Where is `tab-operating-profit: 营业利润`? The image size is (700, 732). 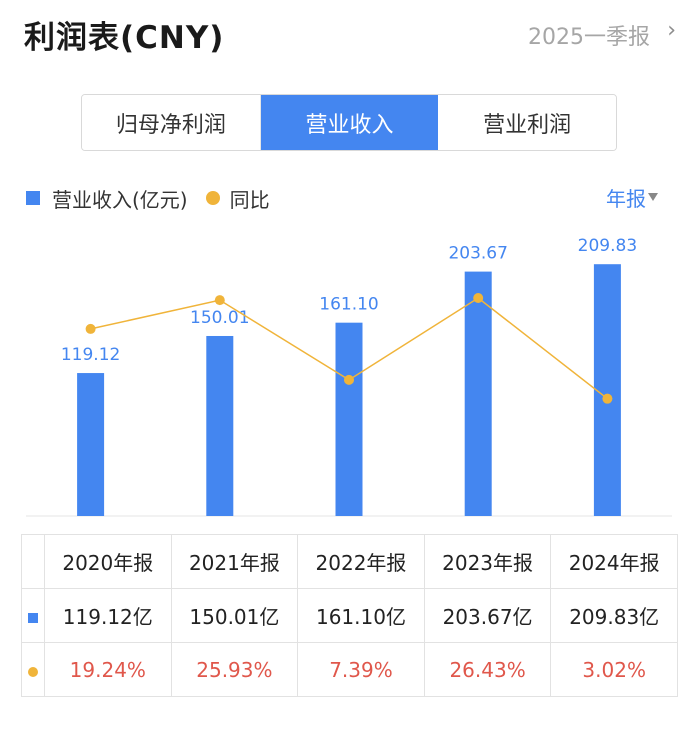 tab-operating-profit: 营业利润 is located at coordinates (527, 122).